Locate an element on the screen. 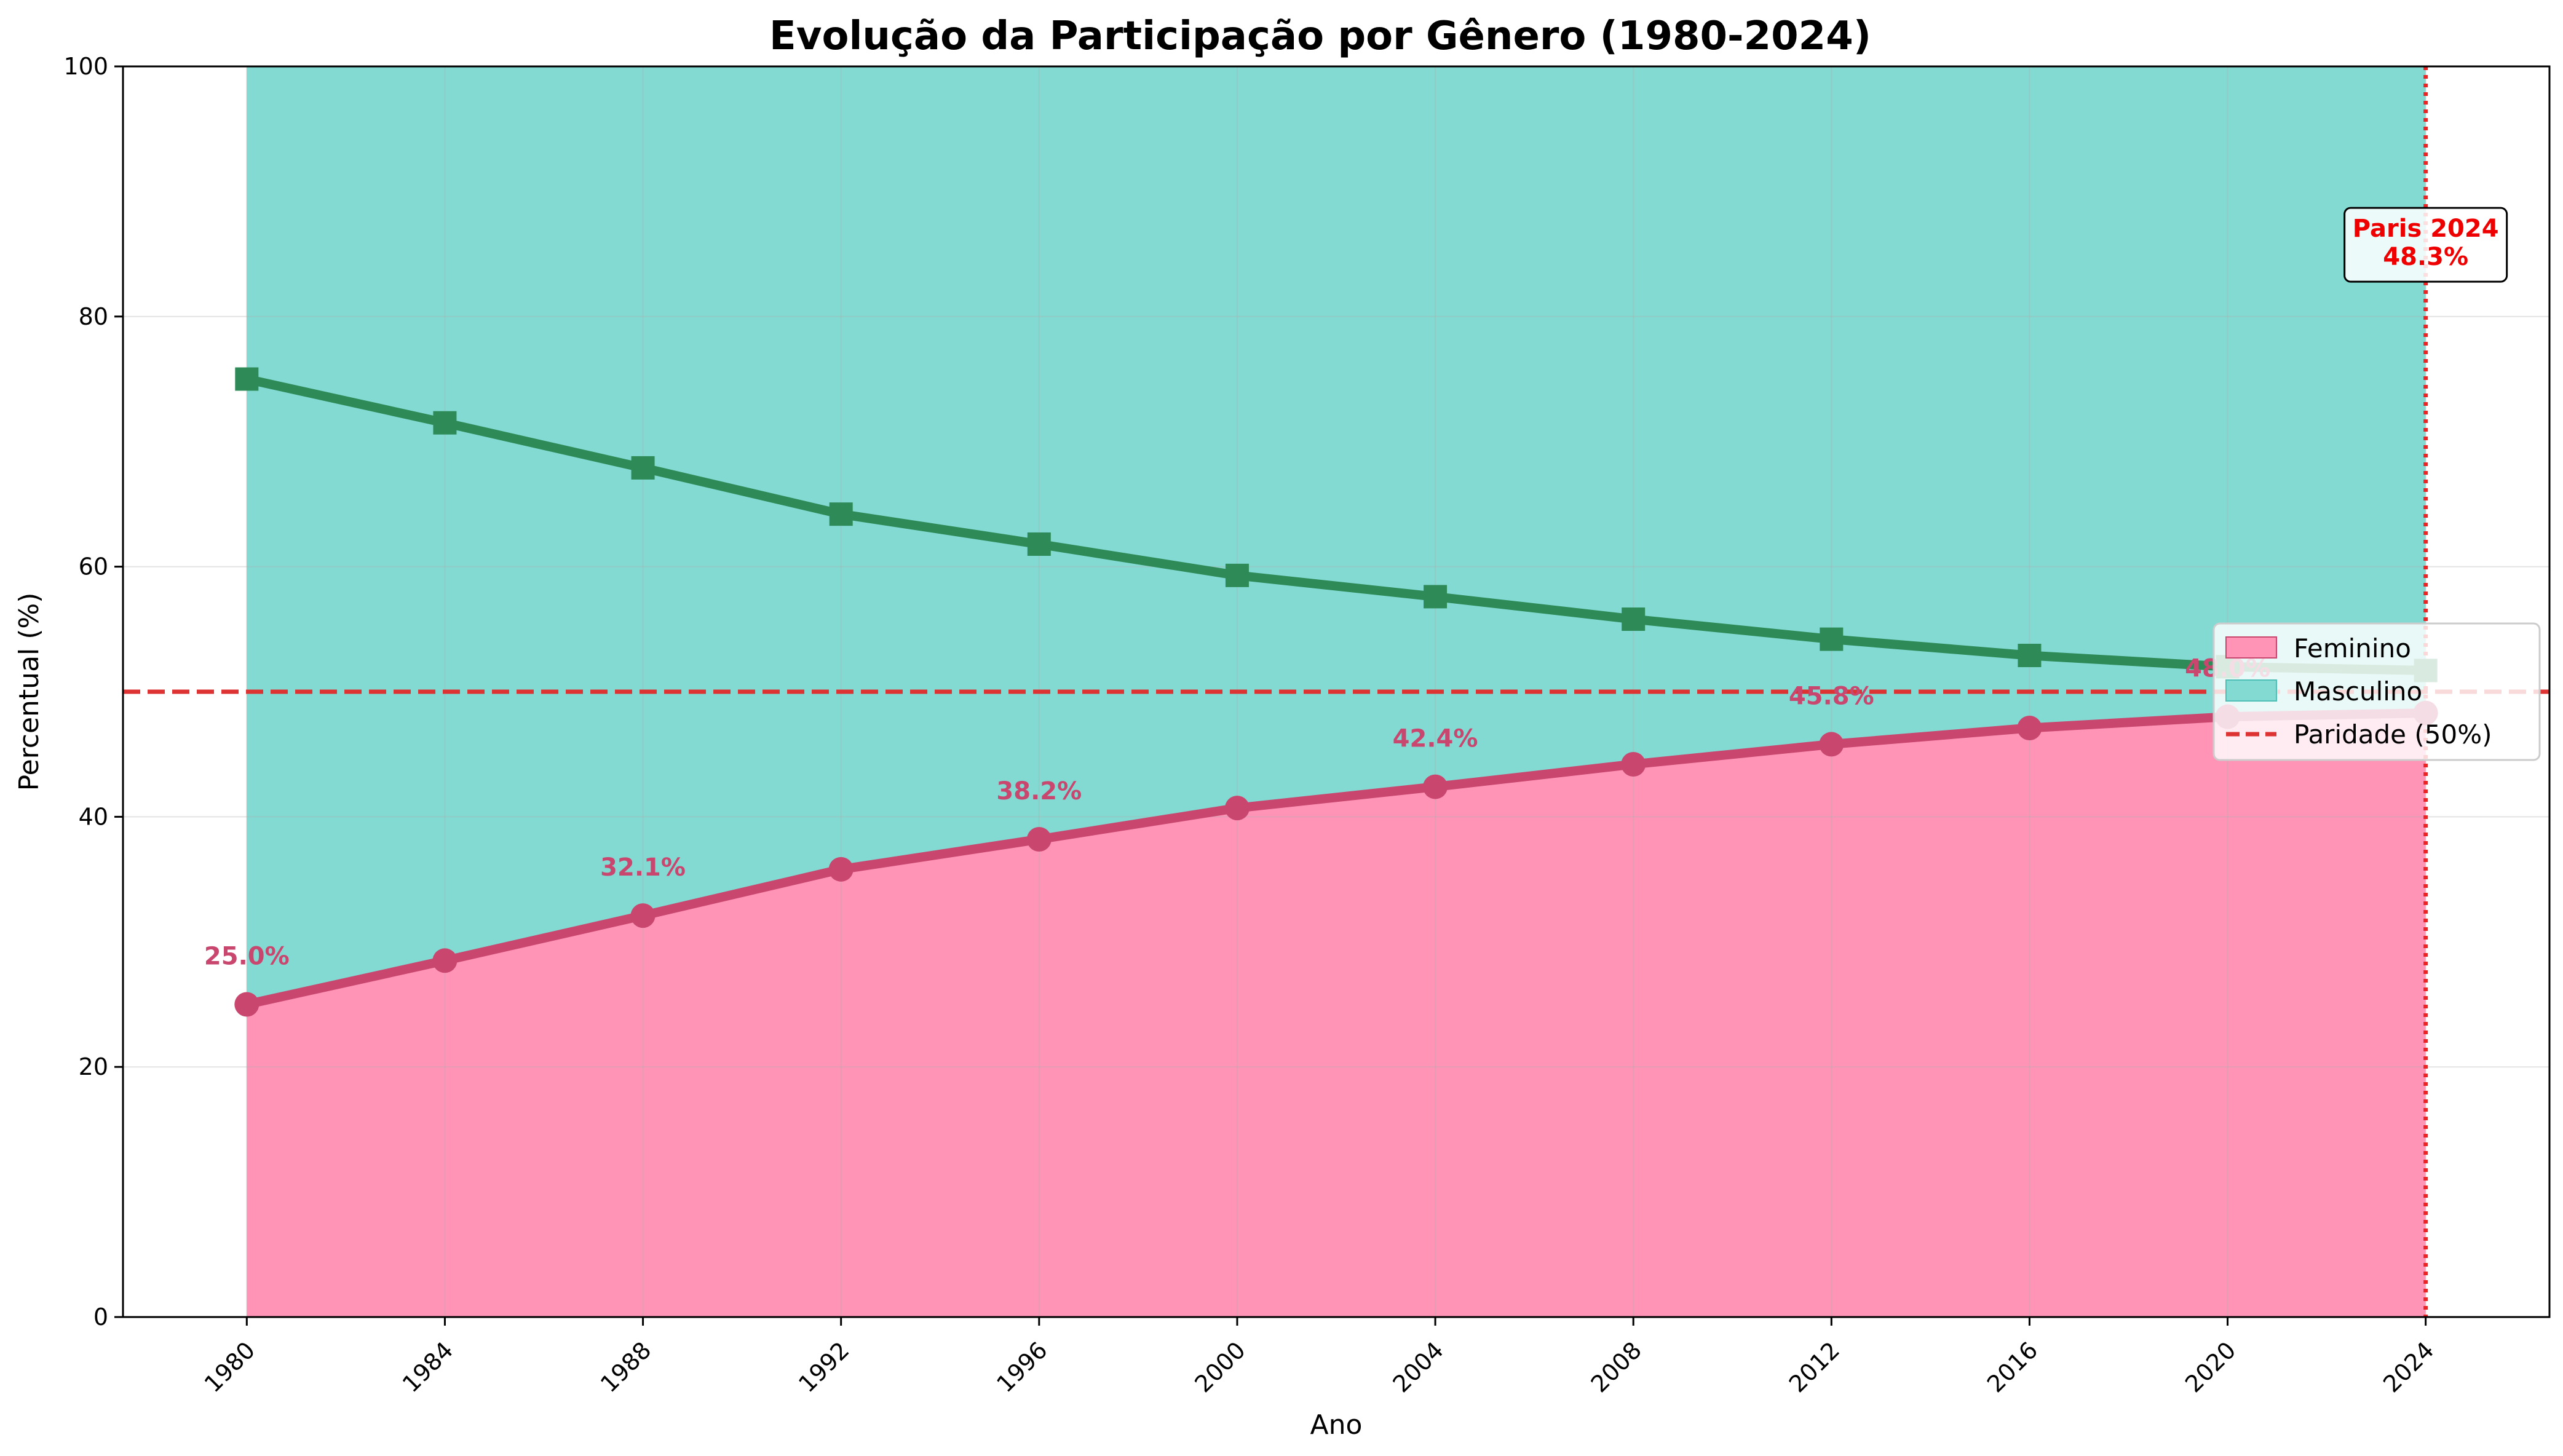  y-tick-label: 60 is located at coordinates (93, 567).